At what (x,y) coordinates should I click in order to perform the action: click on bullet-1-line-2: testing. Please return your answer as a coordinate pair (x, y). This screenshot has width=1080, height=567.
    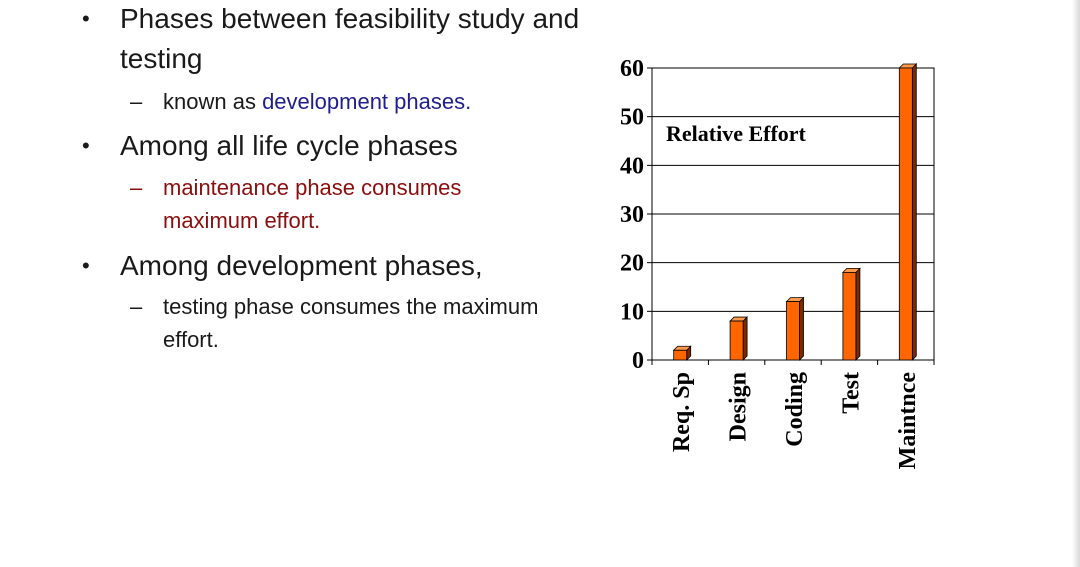
    Looking at the image, I should click on (161, 58).